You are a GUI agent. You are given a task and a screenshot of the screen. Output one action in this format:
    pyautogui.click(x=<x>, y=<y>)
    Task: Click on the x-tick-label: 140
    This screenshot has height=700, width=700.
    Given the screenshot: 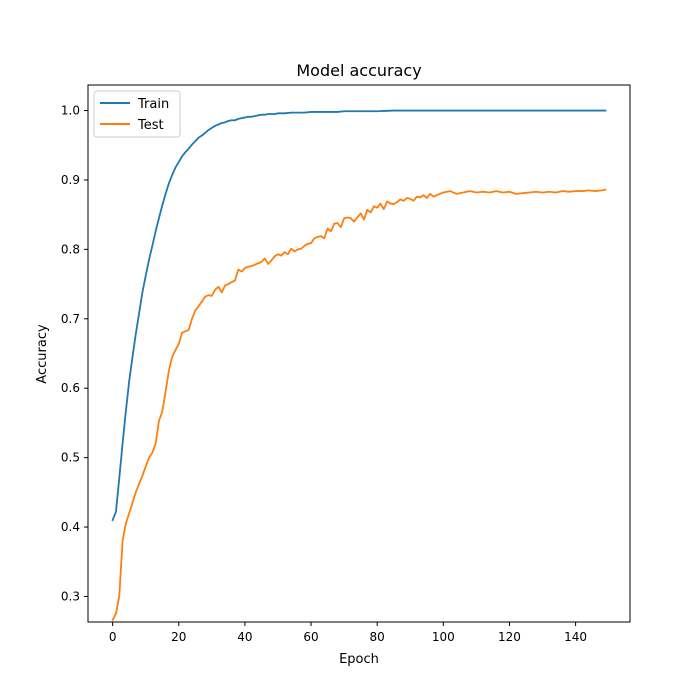 What is the action you would take?
    pyautogui.click(x=575, y=637)
    